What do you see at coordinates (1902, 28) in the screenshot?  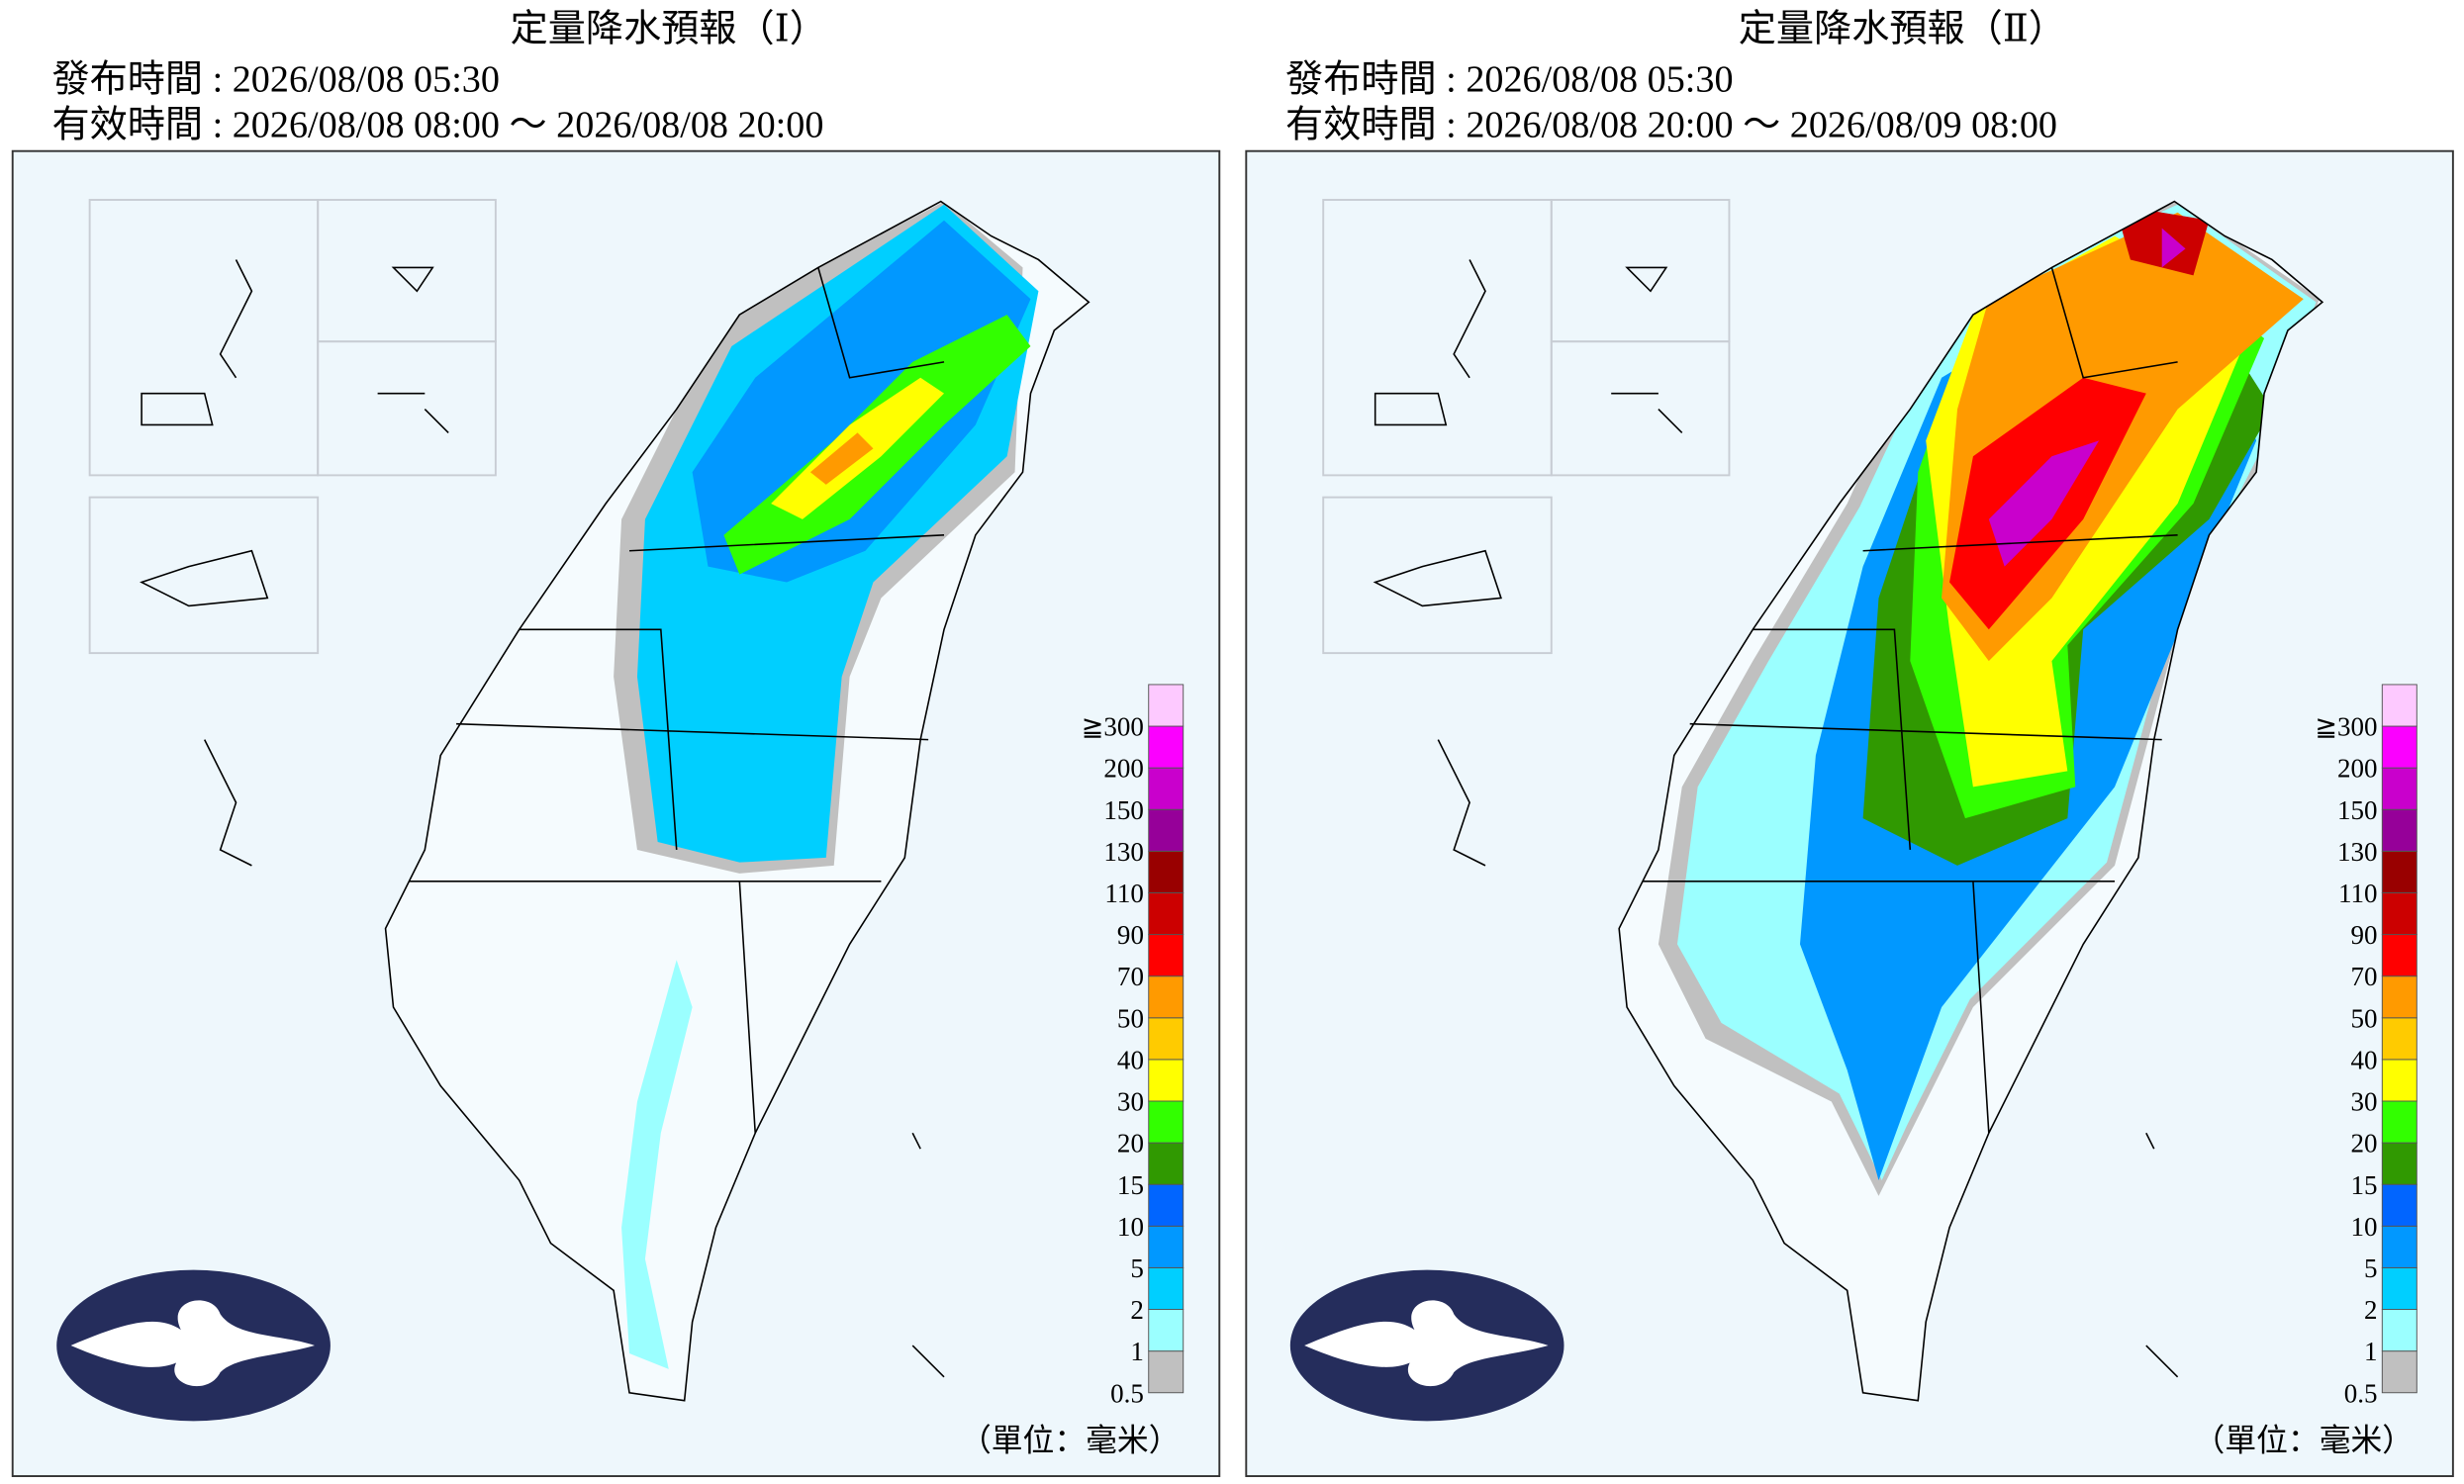 I see `panel-title: 定量降水預報（Ⅱ）` at bounding box center [1902, 28].